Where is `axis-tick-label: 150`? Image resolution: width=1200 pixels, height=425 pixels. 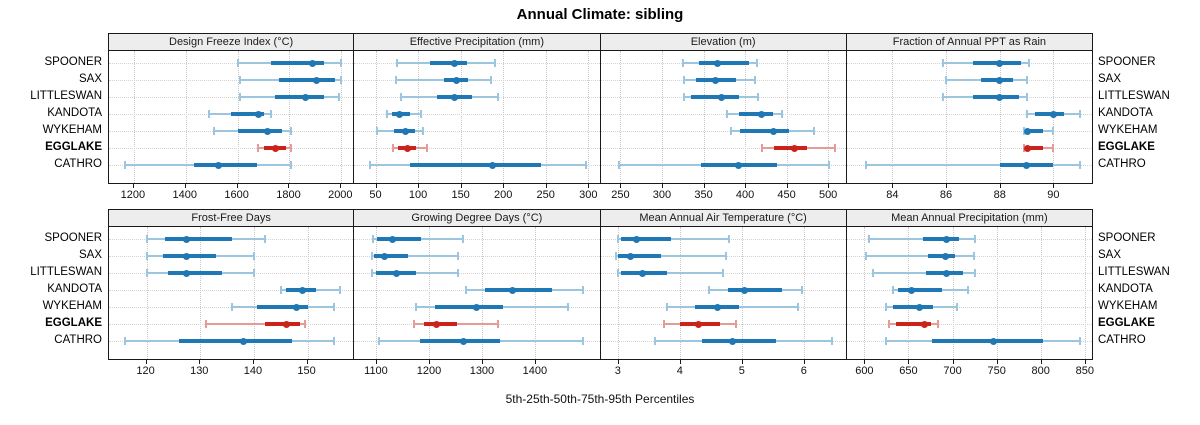
axis-tick-label: 150 is located at coordinates (460, 195).